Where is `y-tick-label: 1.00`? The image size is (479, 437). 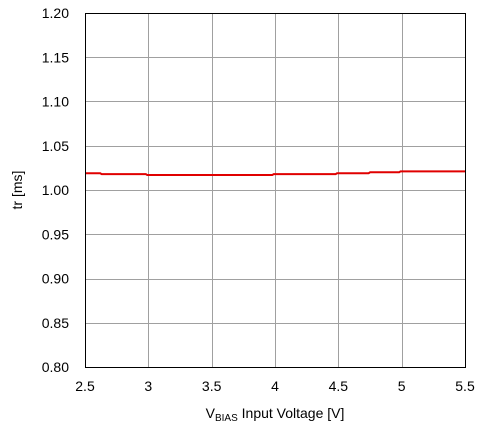
y-tick-label: 1.00 is located at coordinates (55, 190).